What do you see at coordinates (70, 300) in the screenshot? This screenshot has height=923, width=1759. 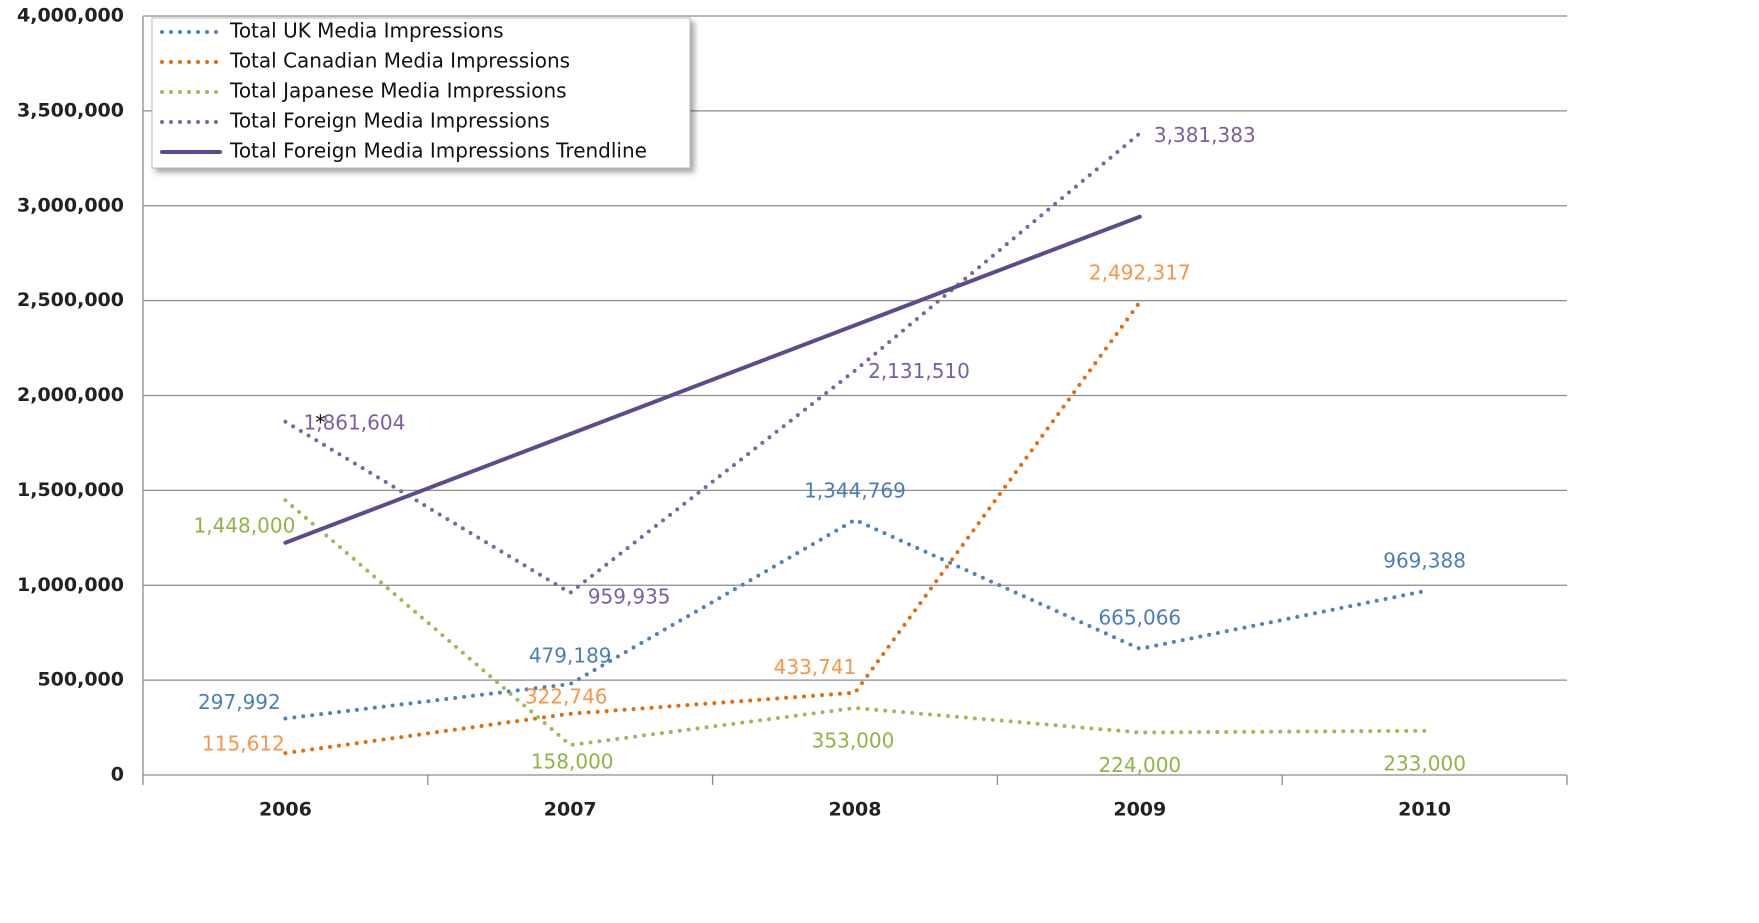 I see `y-tick-label: 2,500,000` at bounding box center [70, 300].